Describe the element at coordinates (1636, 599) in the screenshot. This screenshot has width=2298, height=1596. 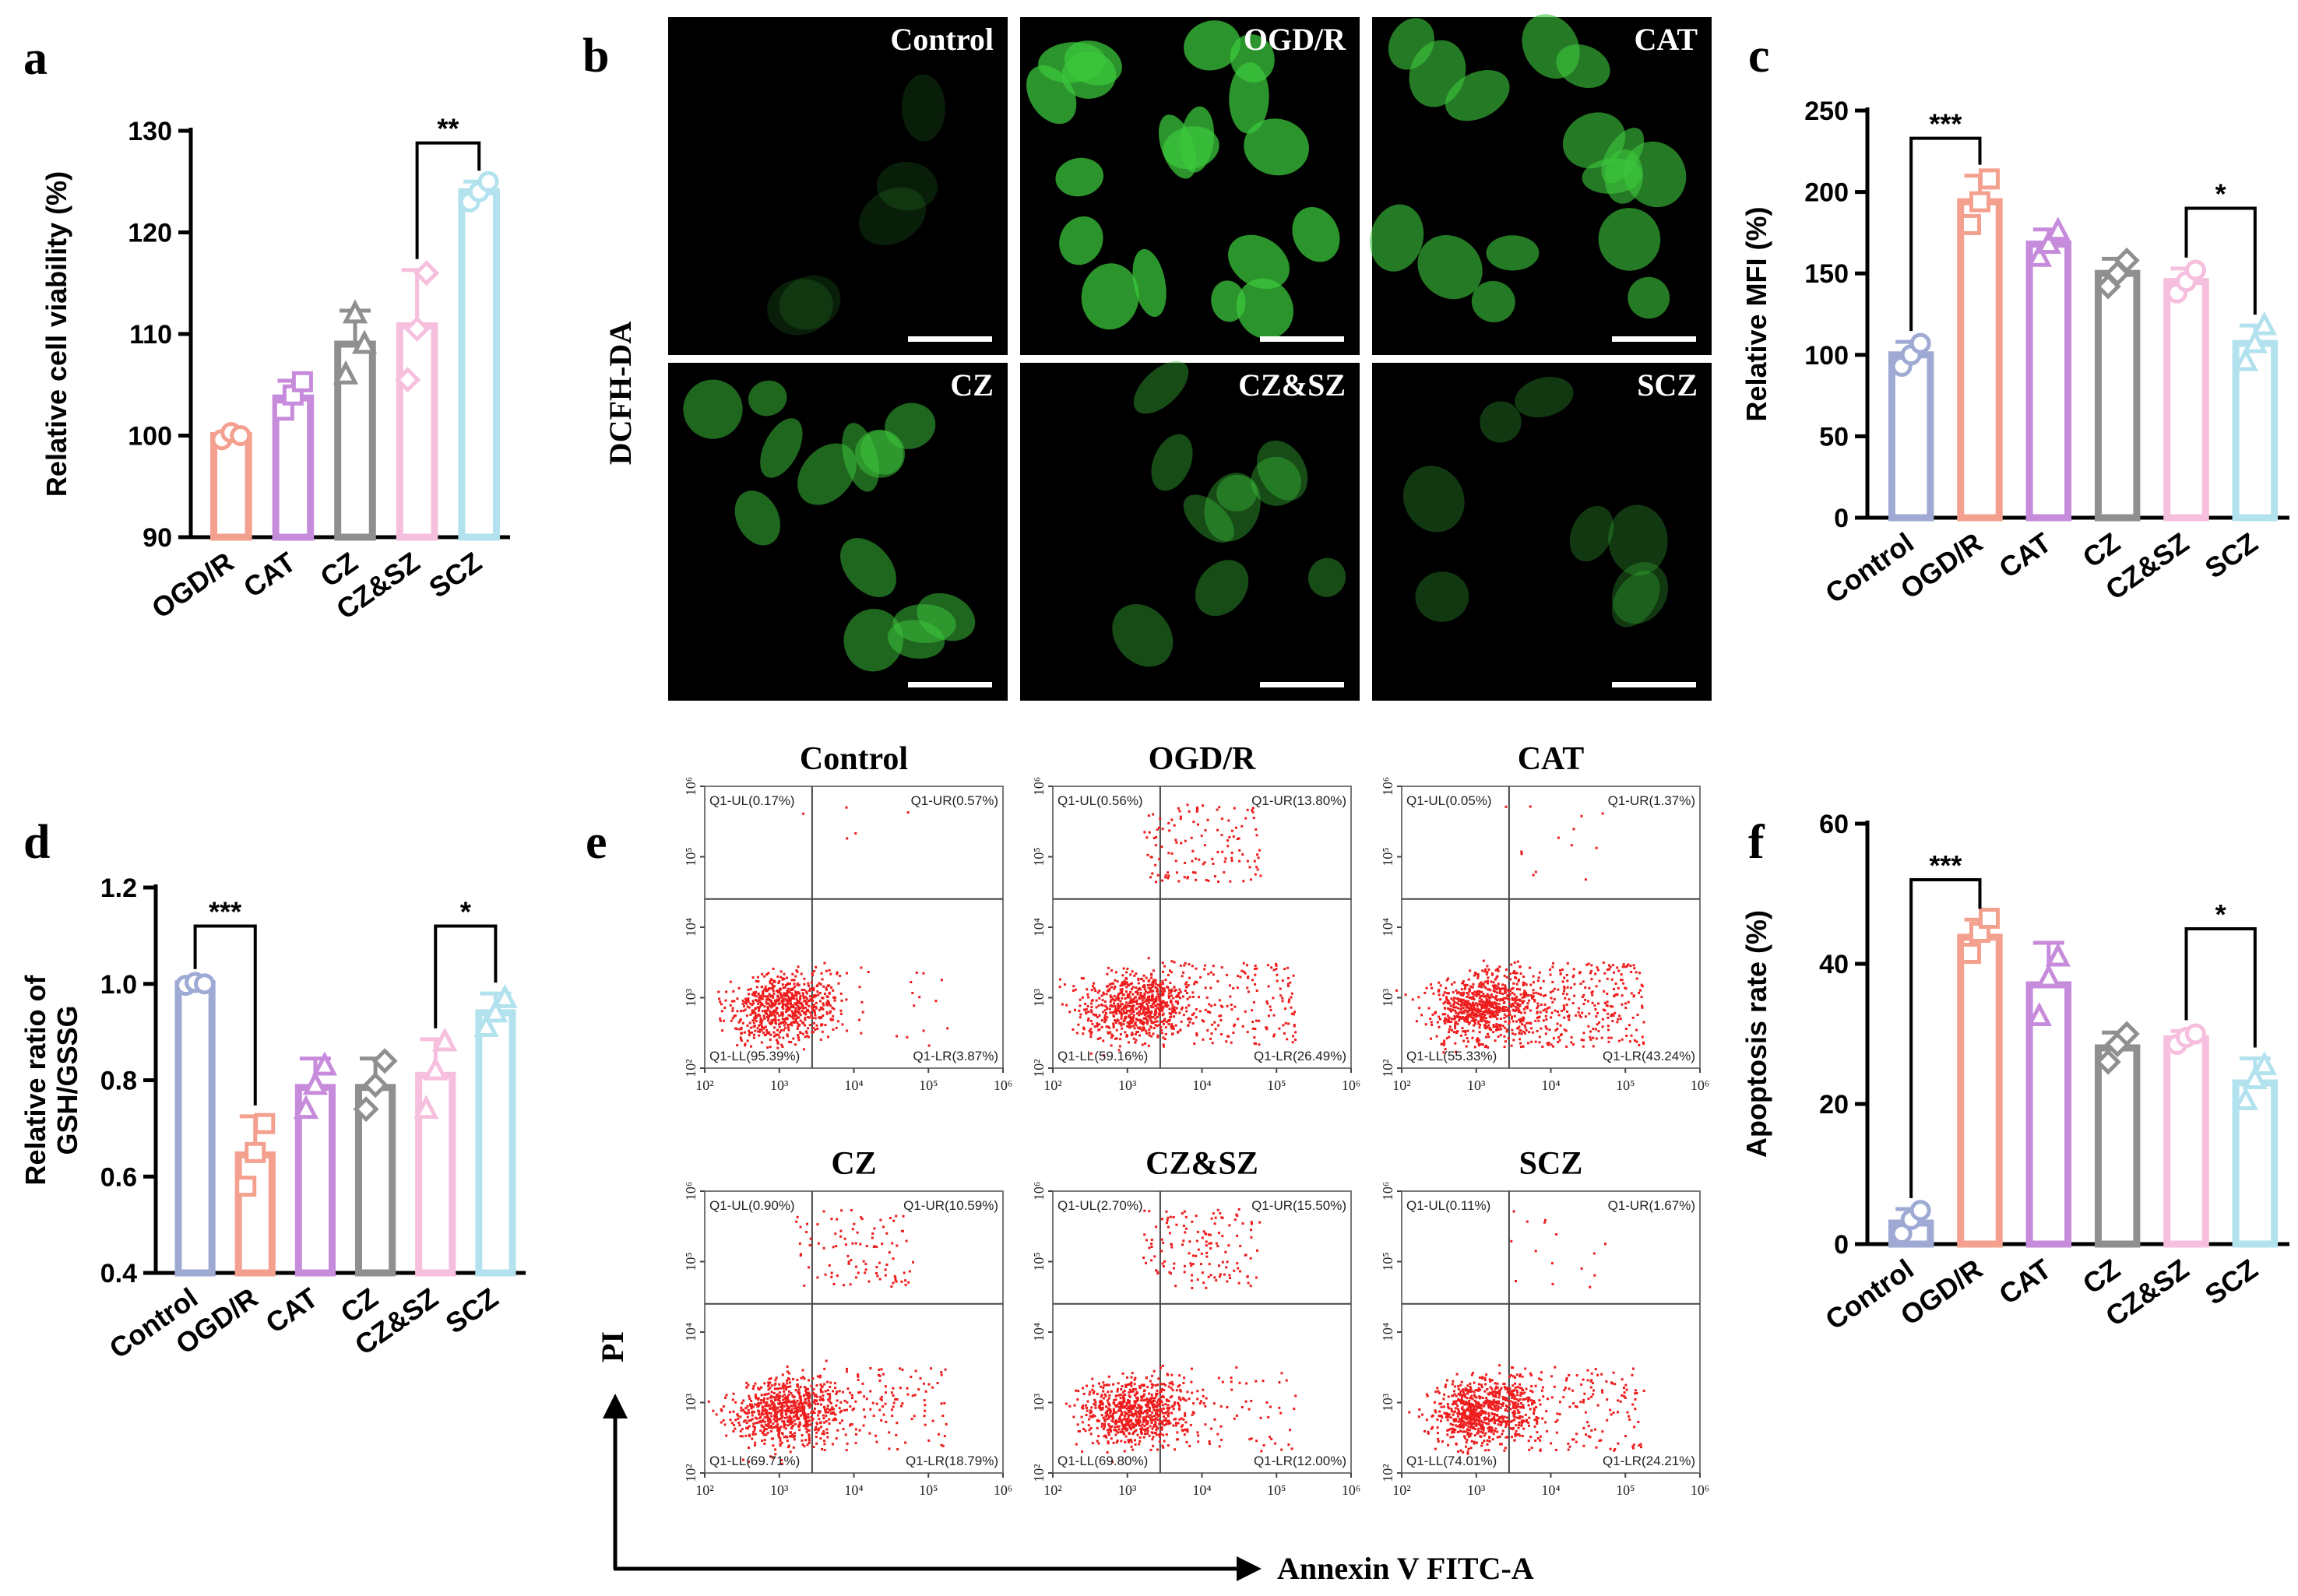
I see `cell` at that location.